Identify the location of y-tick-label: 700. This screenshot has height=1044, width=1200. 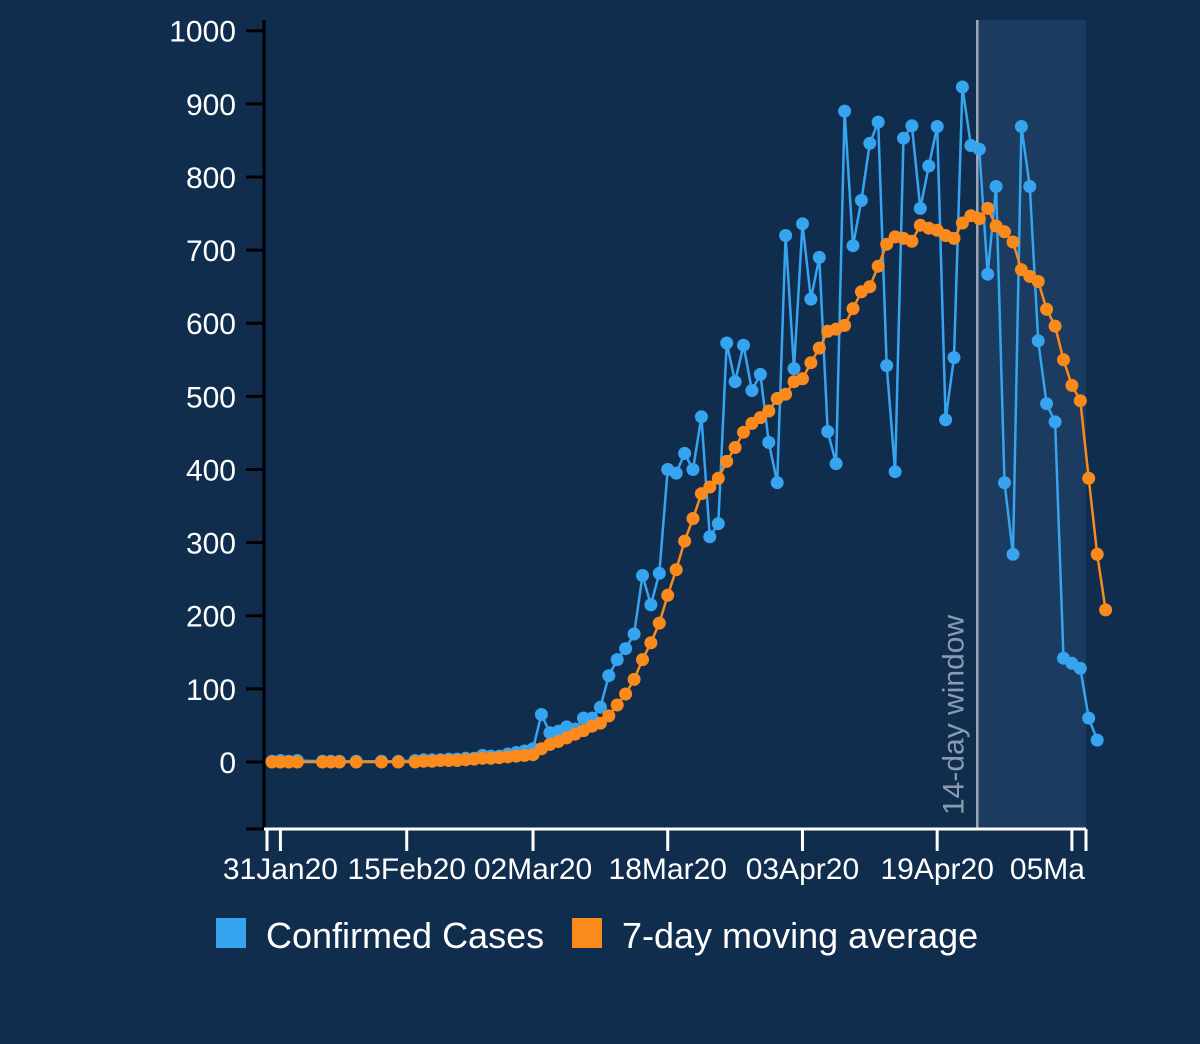
(211, 251).